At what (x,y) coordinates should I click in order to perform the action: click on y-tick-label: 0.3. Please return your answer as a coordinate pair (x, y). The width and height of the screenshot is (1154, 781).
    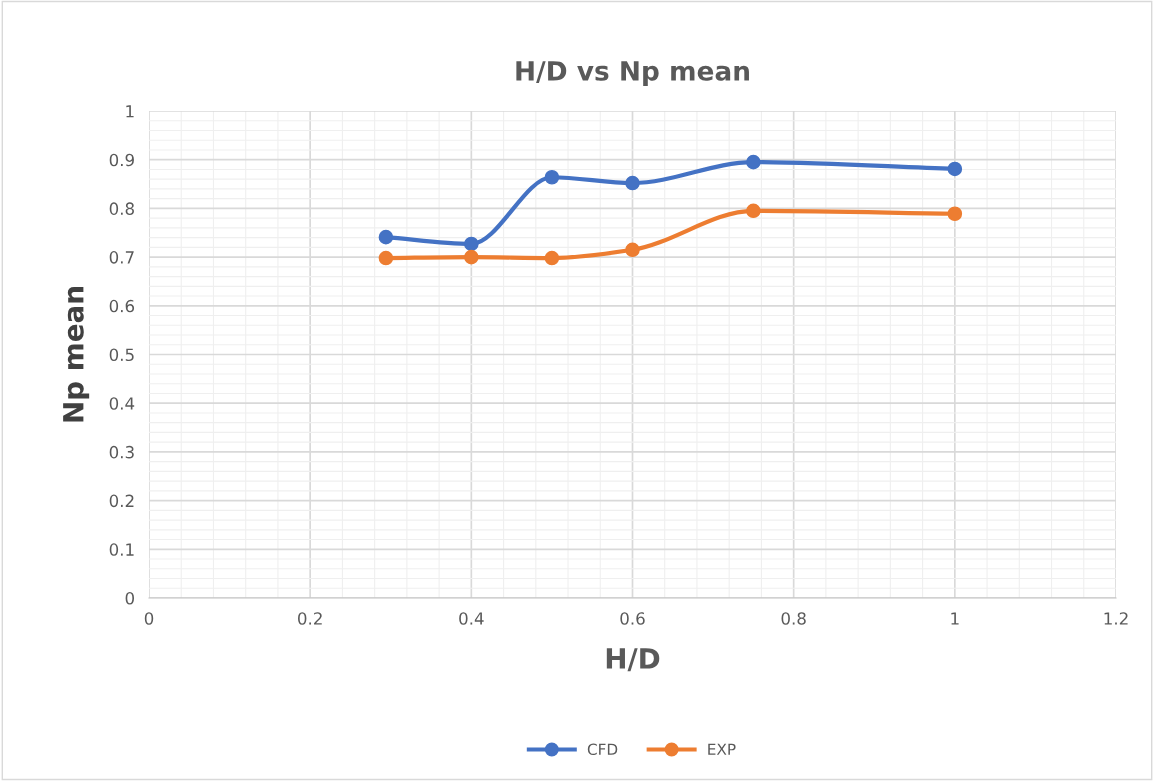
    Looking at the image, I should click on (121, 452).